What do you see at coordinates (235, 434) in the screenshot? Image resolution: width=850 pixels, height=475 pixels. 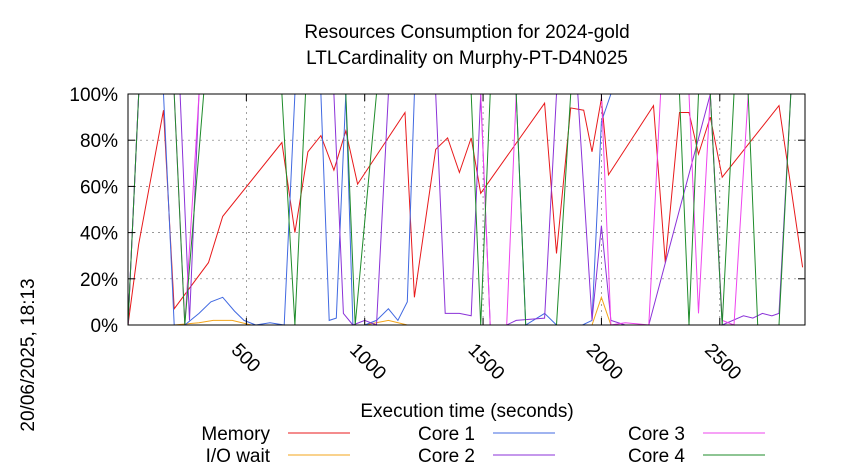 I see `legend-label-memory: Memory` at bounding box center [235, 434].